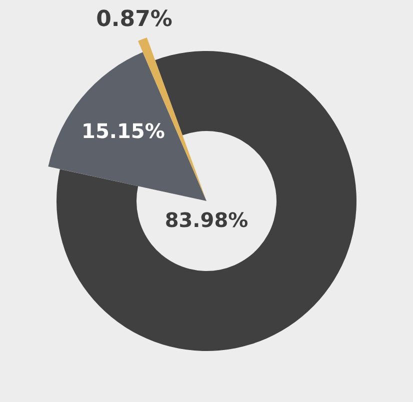 This screenshot has height=402, width=413. What do you see at coordinates (206, 220) in the screenshot?
I see `data-label: 83.98%` at bounding box center [206, 220].